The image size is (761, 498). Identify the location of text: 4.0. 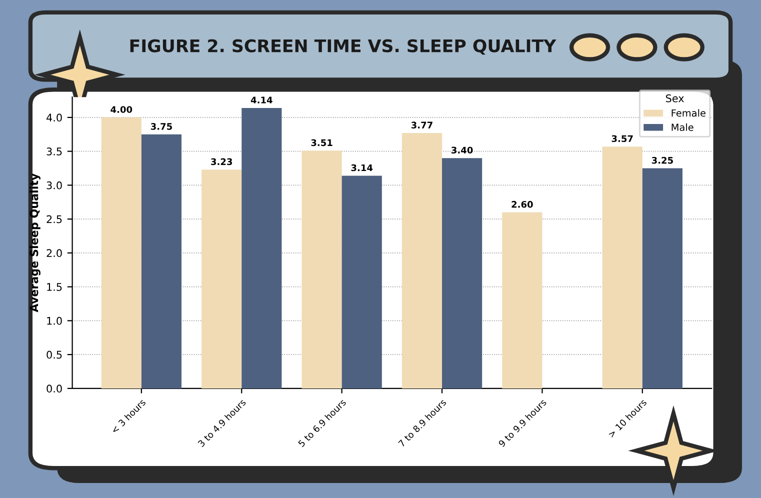
(54, 118).